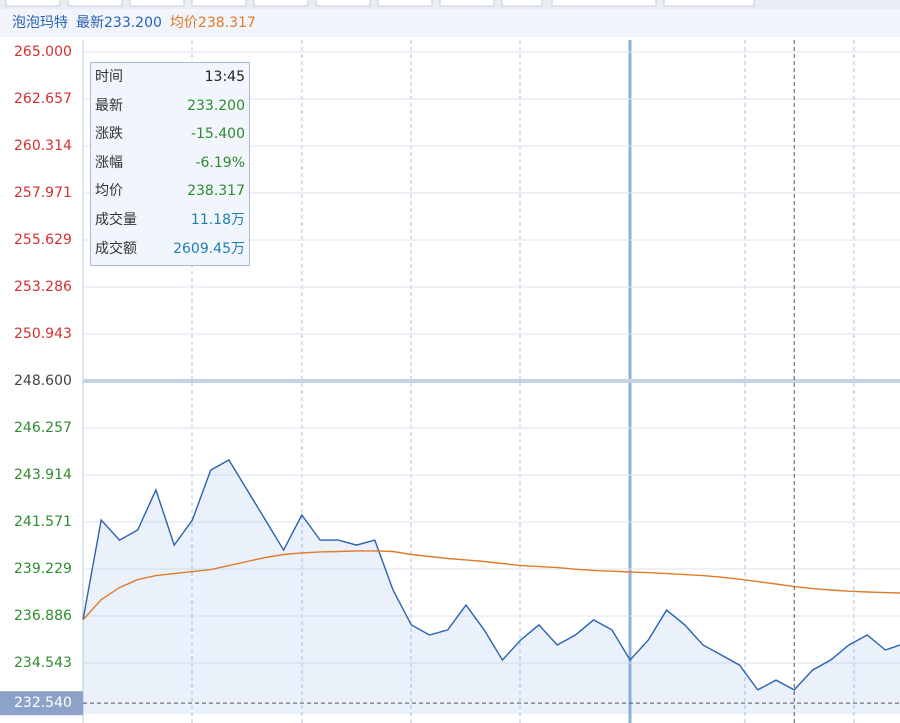 This screenshot has width=900, height=723. Describe the element at coordinates (217, 219) in the screenshot. I see `tooltip-value: 11.18万` at that location.